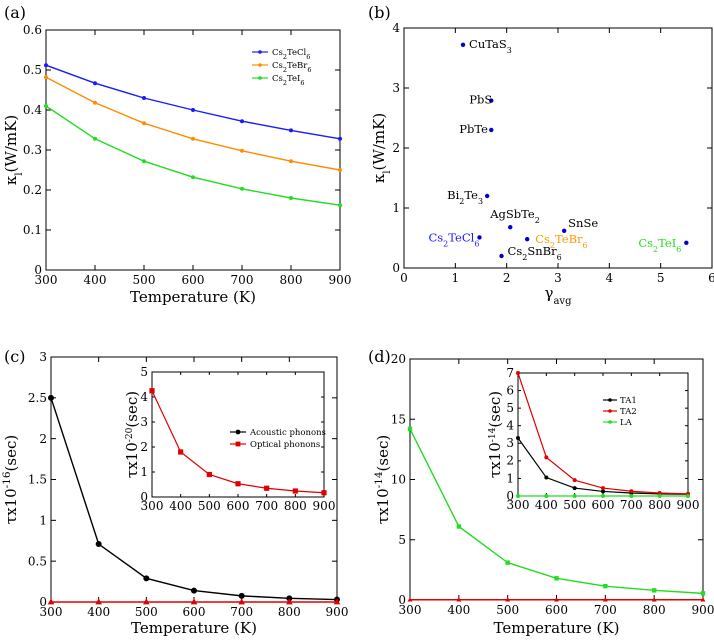 The image size is (714, 640). What do you see at coordinates (287, 433) in the screenshot?
I see `legend-entry: Acoustic phonons` at bounding box center [287, 433].